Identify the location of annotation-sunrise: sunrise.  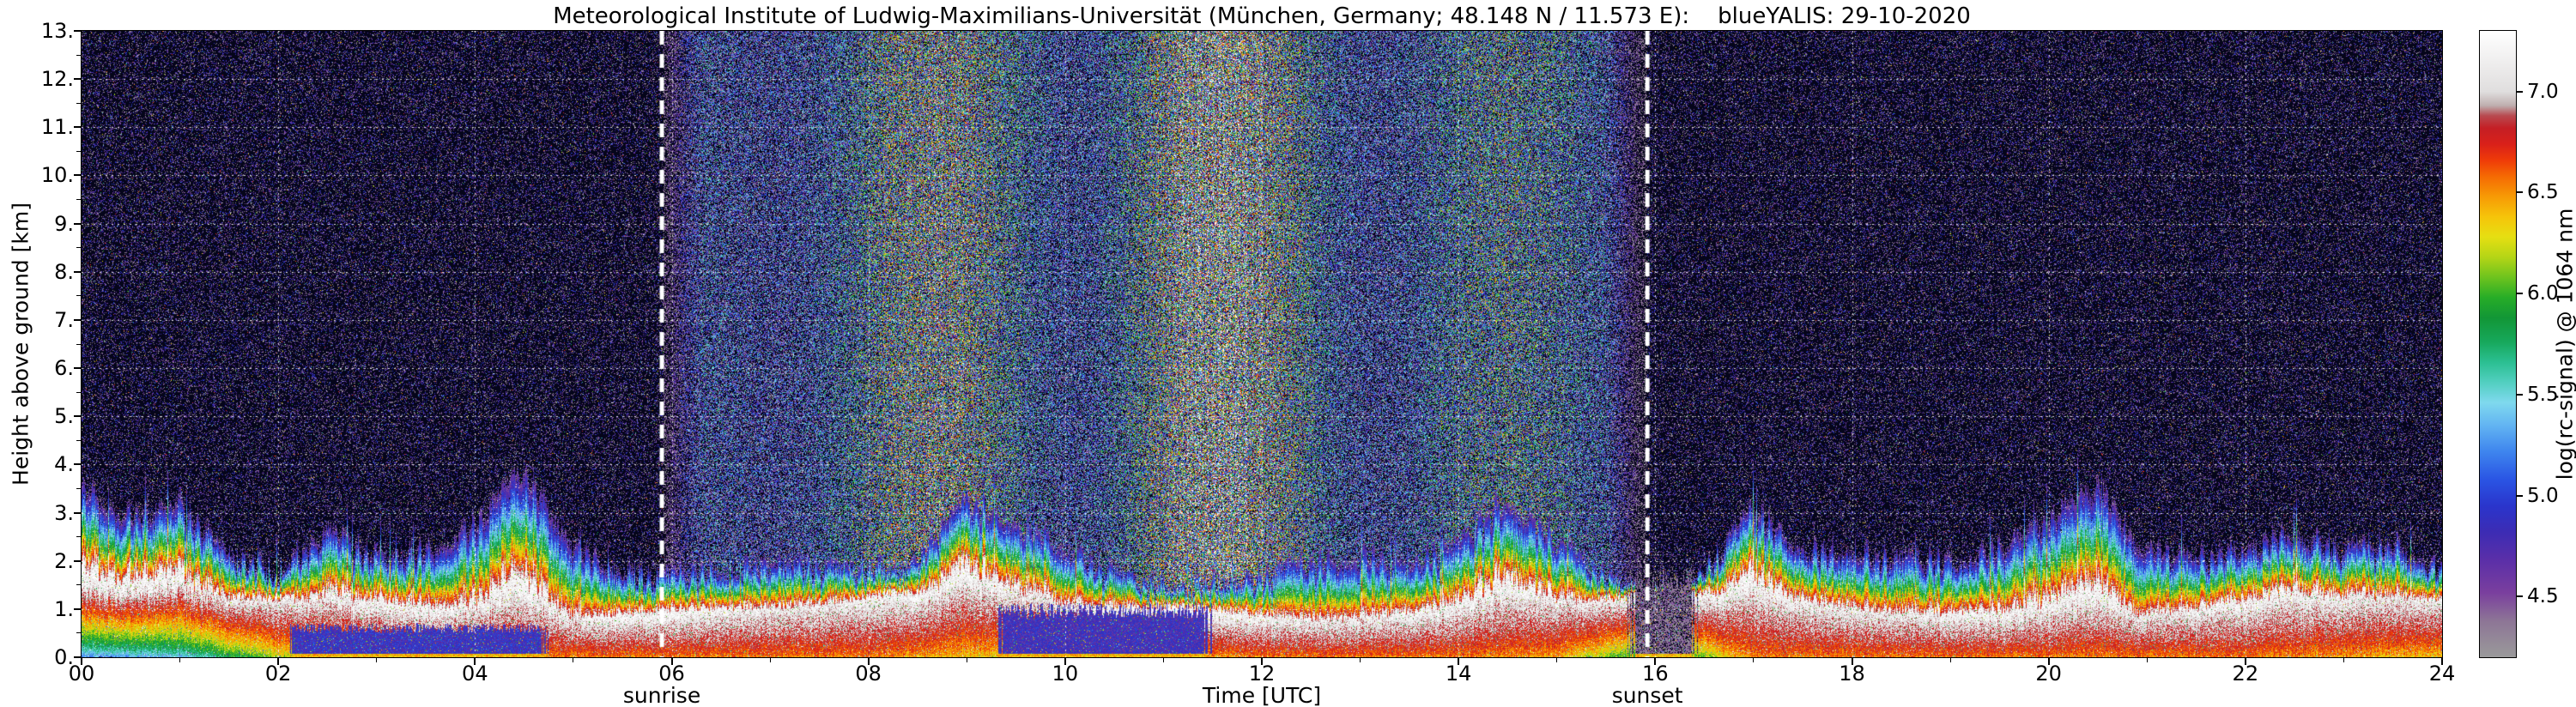
(661, 695).